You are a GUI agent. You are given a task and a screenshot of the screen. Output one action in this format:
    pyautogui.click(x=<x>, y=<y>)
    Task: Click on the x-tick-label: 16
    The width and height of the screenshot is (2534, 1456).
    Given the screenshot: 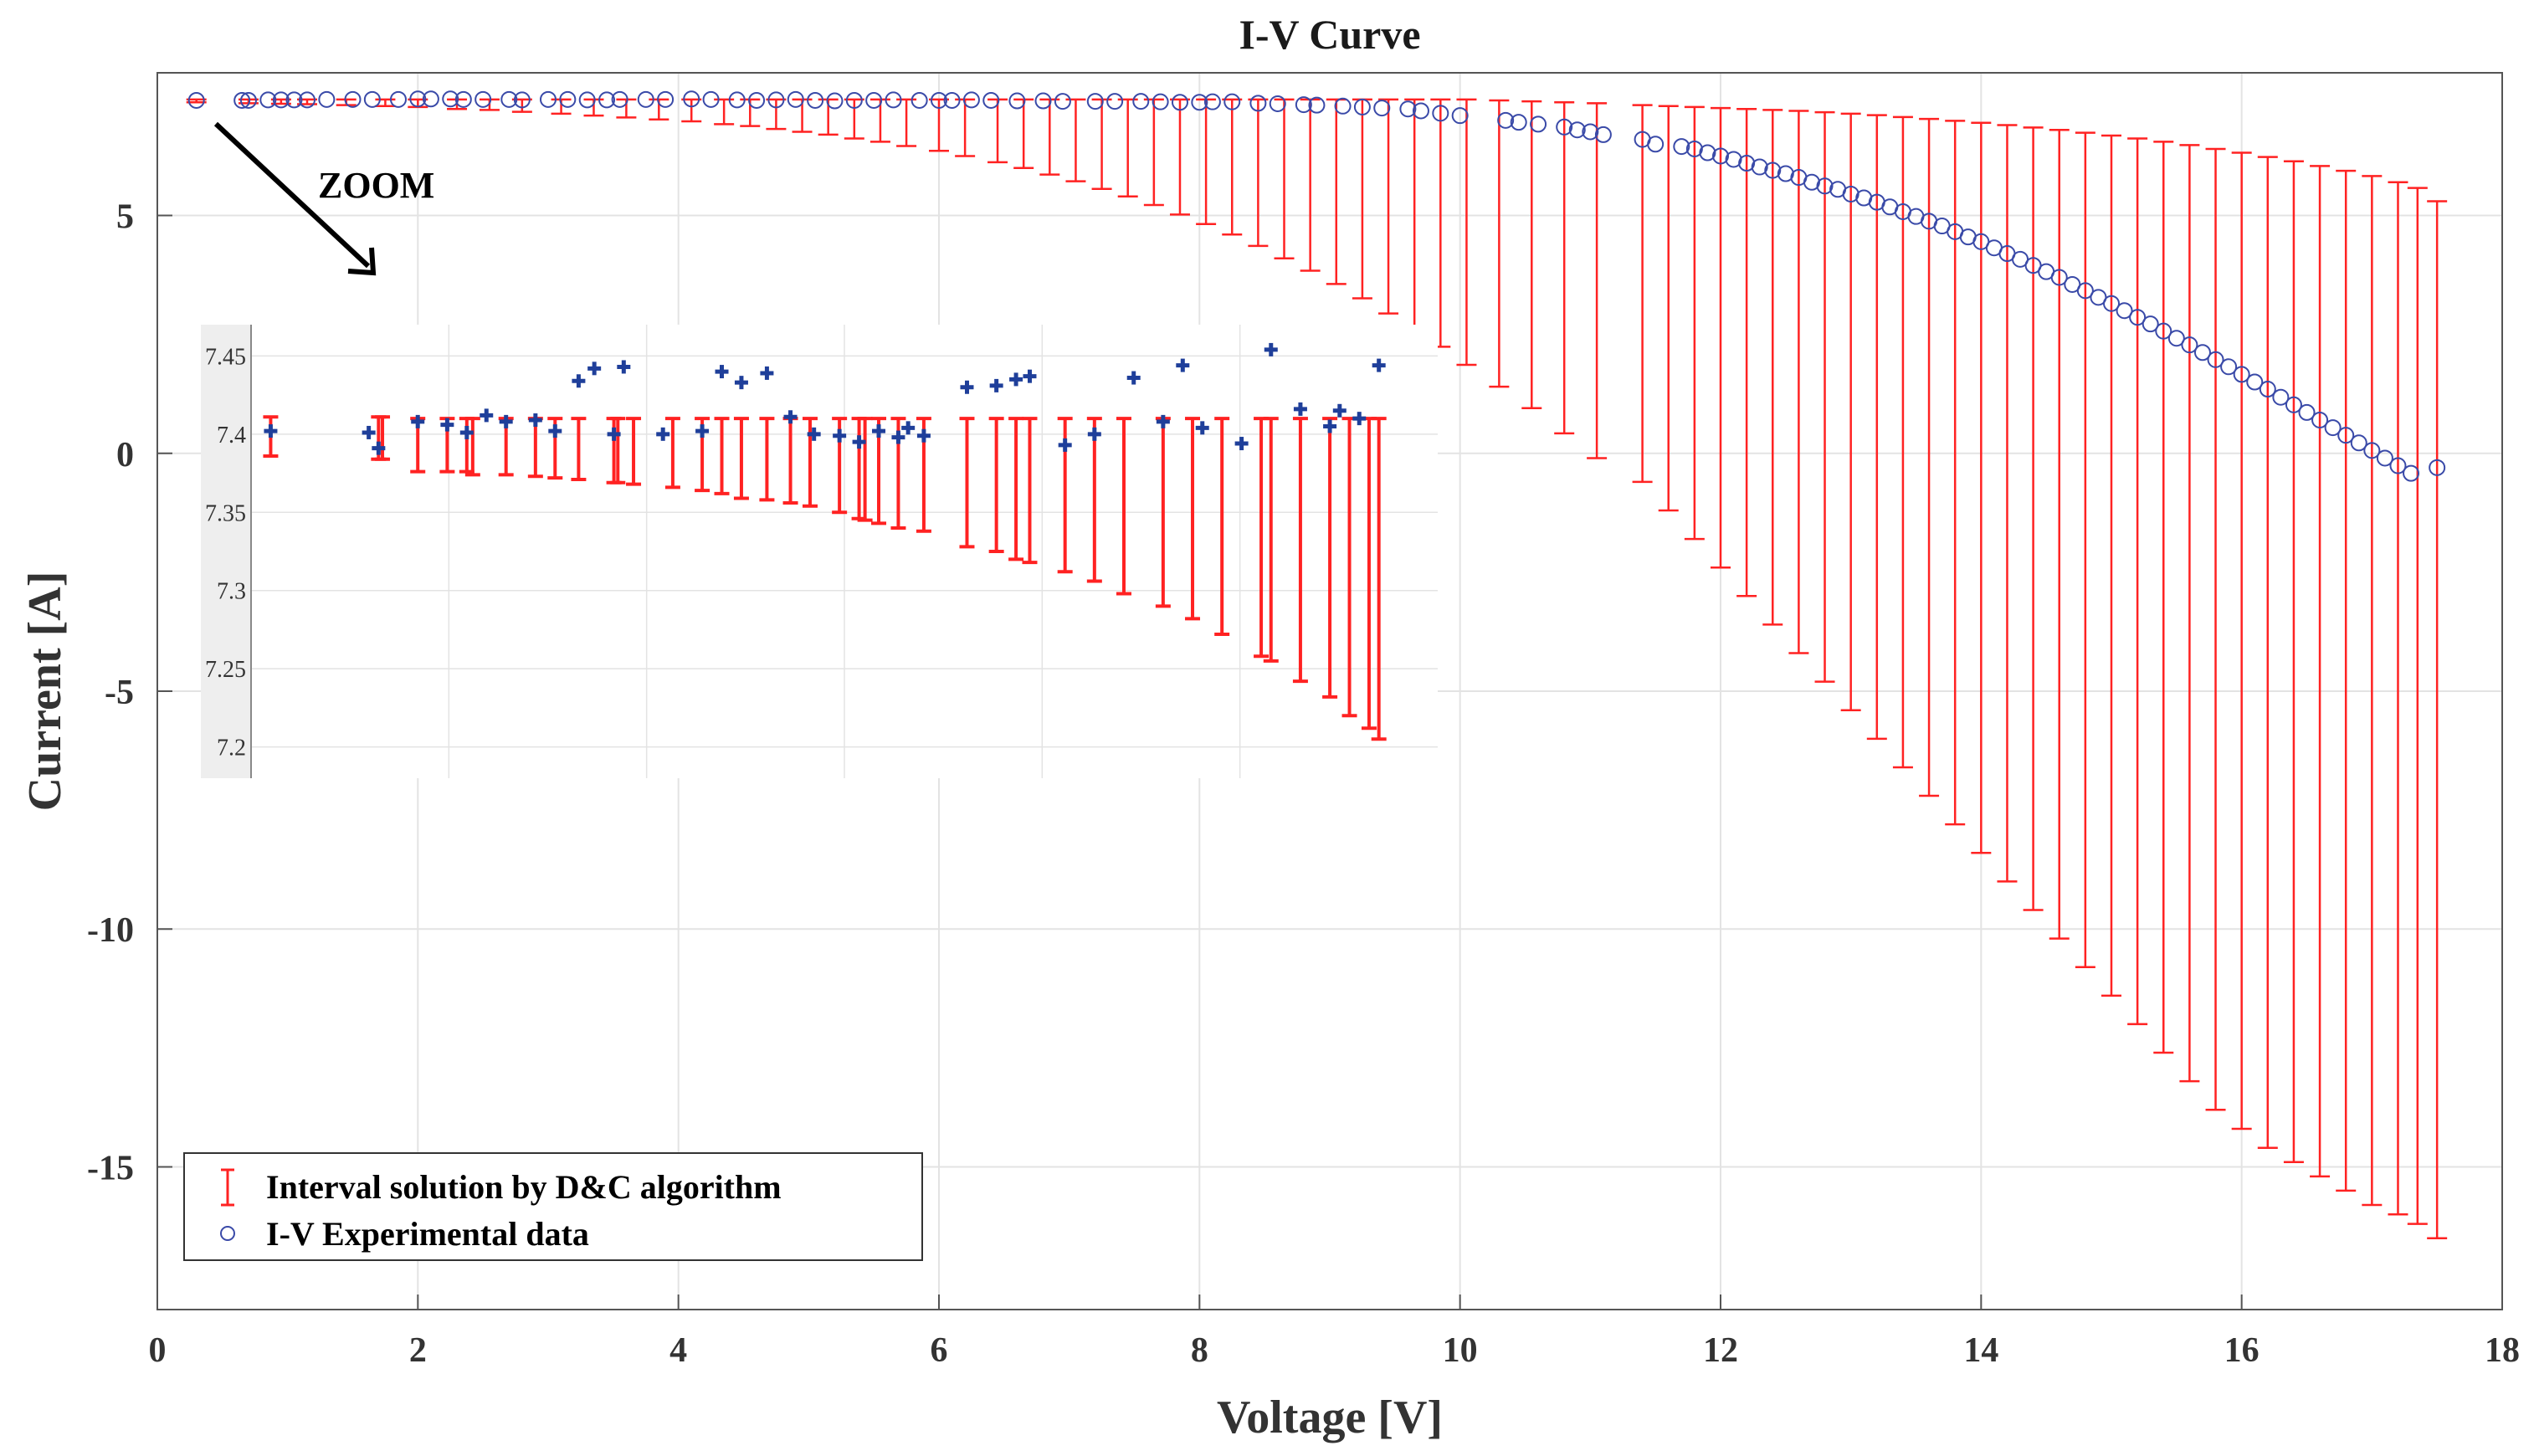 What is the action you would take?
    pyautogui.click(x=2242, y=1350)
    